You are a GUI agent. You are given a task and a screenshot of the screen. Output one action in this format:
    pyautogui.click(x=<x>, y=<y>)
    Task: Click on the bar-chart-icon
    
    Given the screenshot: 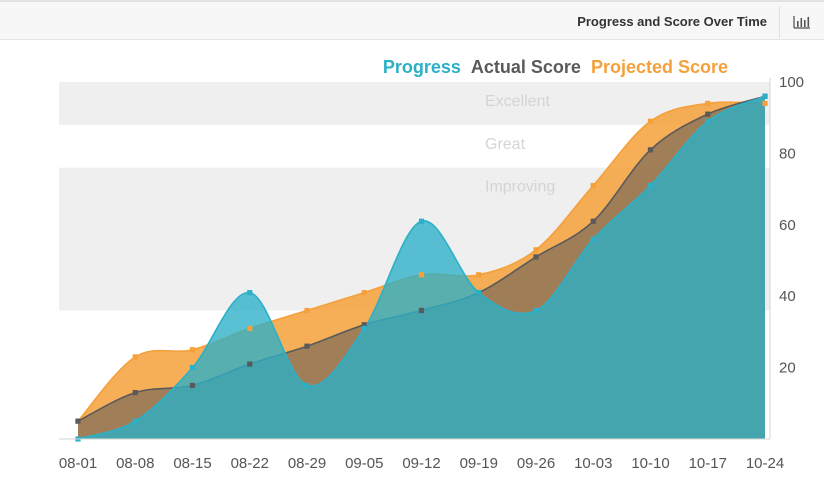 What is the action you would take?
    pyautogui.click(x=801, y=22)
    